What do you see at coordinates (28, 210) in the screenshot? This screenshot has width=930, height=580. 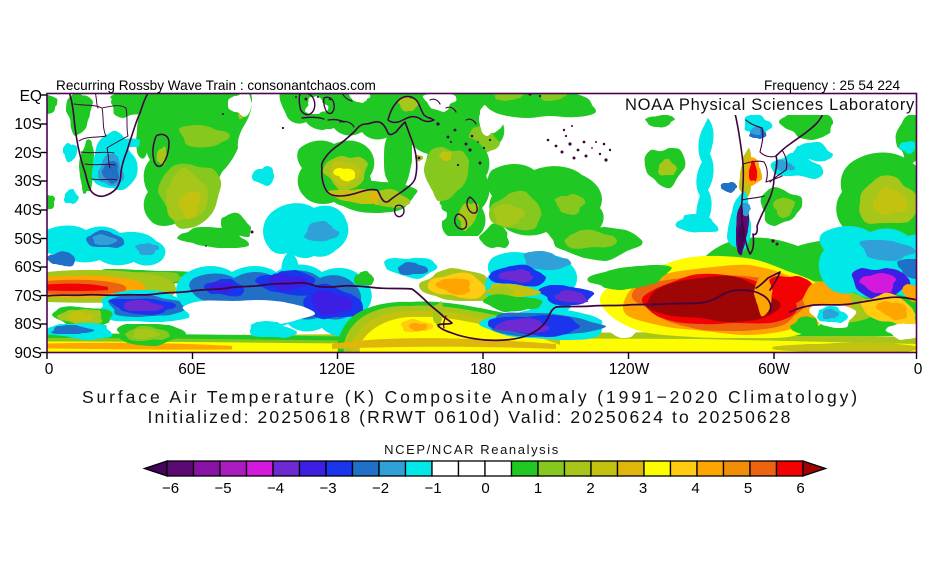 I see `svg-text: 40S` at bounding box center [28, 210].